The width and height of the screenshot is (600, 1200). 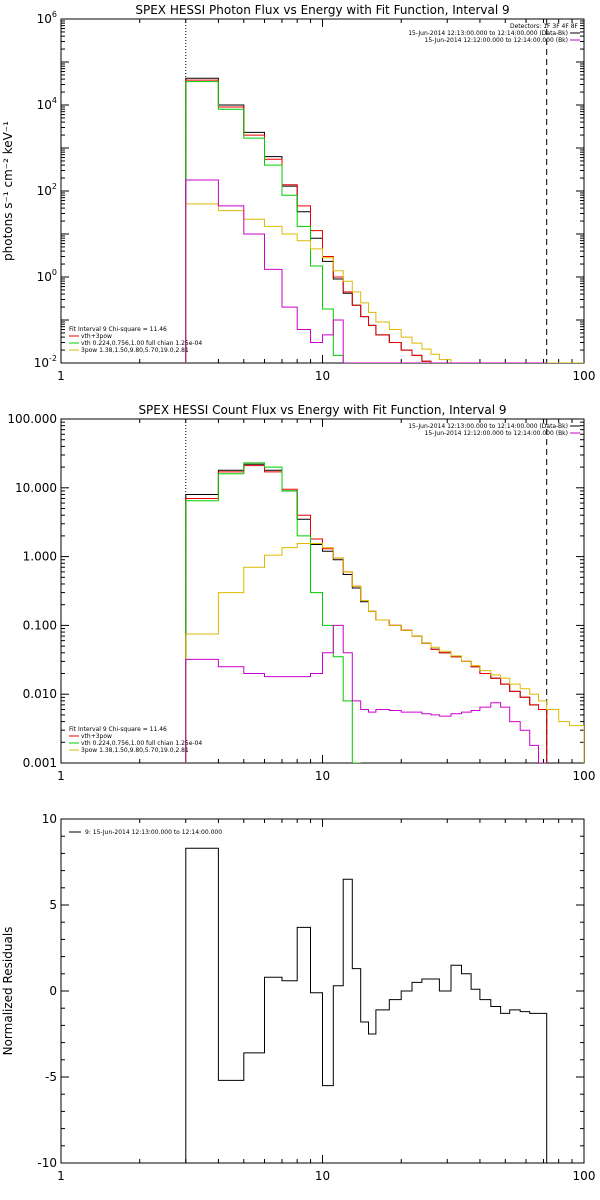 I want to click on y-tick-label: 10⁰, so click(x=47, y=276).